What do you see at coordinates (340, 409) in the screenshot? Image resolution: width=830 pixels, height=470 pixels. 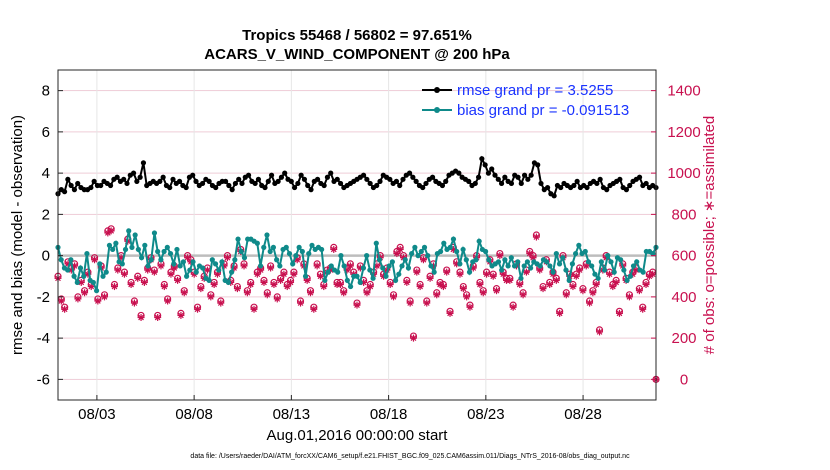 I see `x-axis-ticks: 08/03 08/08 08/13 08/18 08/23 08/28` at bounding box center [340, 409].